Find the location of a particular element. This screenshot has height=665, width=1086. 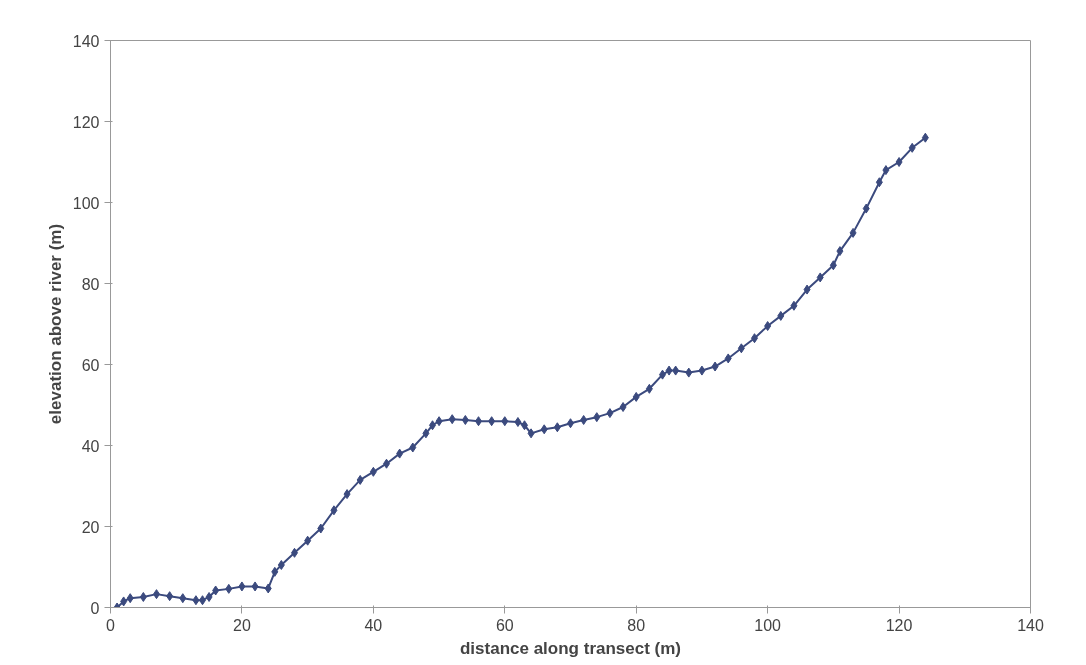

y-tick-label: 80 is located at coordinates (90, 284).